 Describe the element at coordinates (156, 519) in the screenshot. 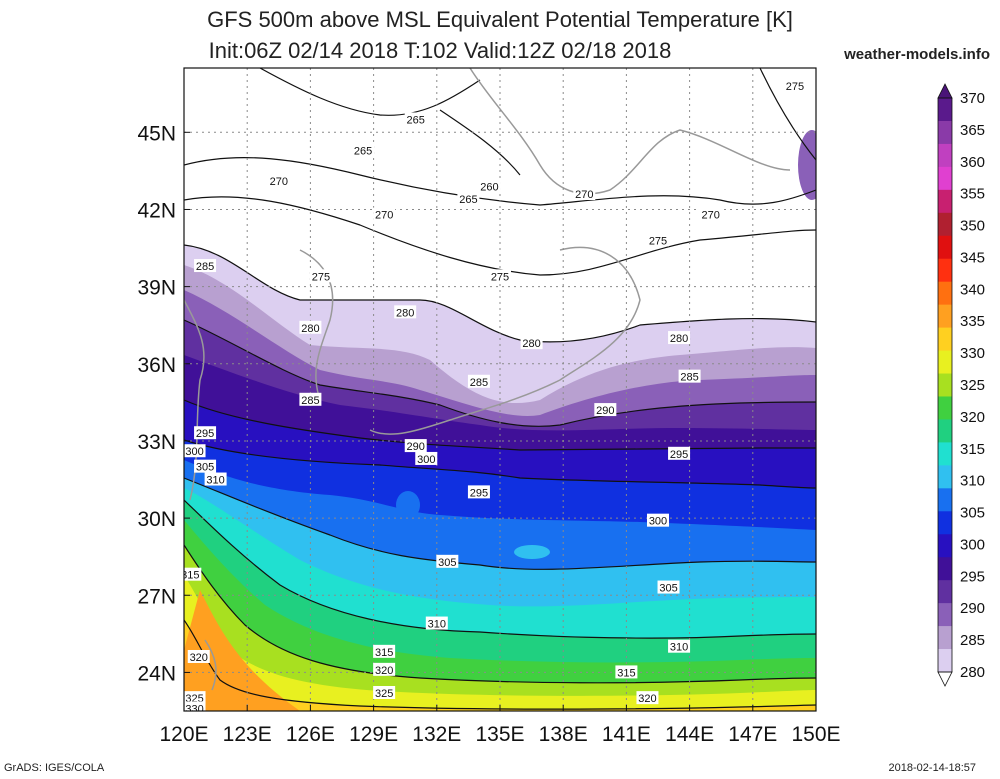

I see `lat-tick-label: 30N` at that location.